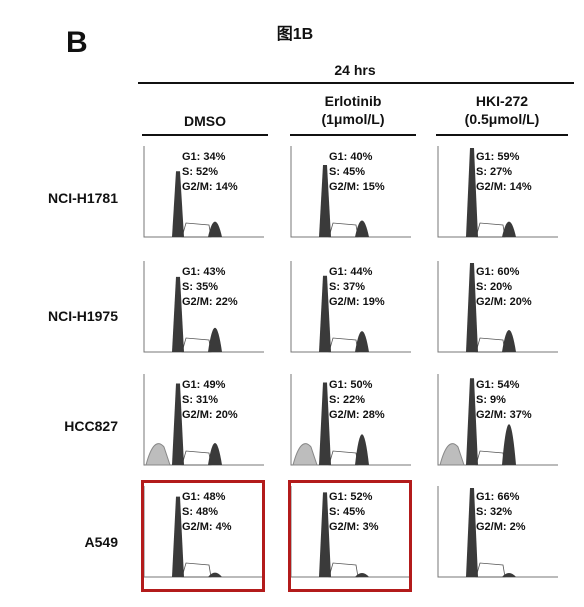  I want to click on stat-g2m: G2/M: 2%, so click(501, 527).